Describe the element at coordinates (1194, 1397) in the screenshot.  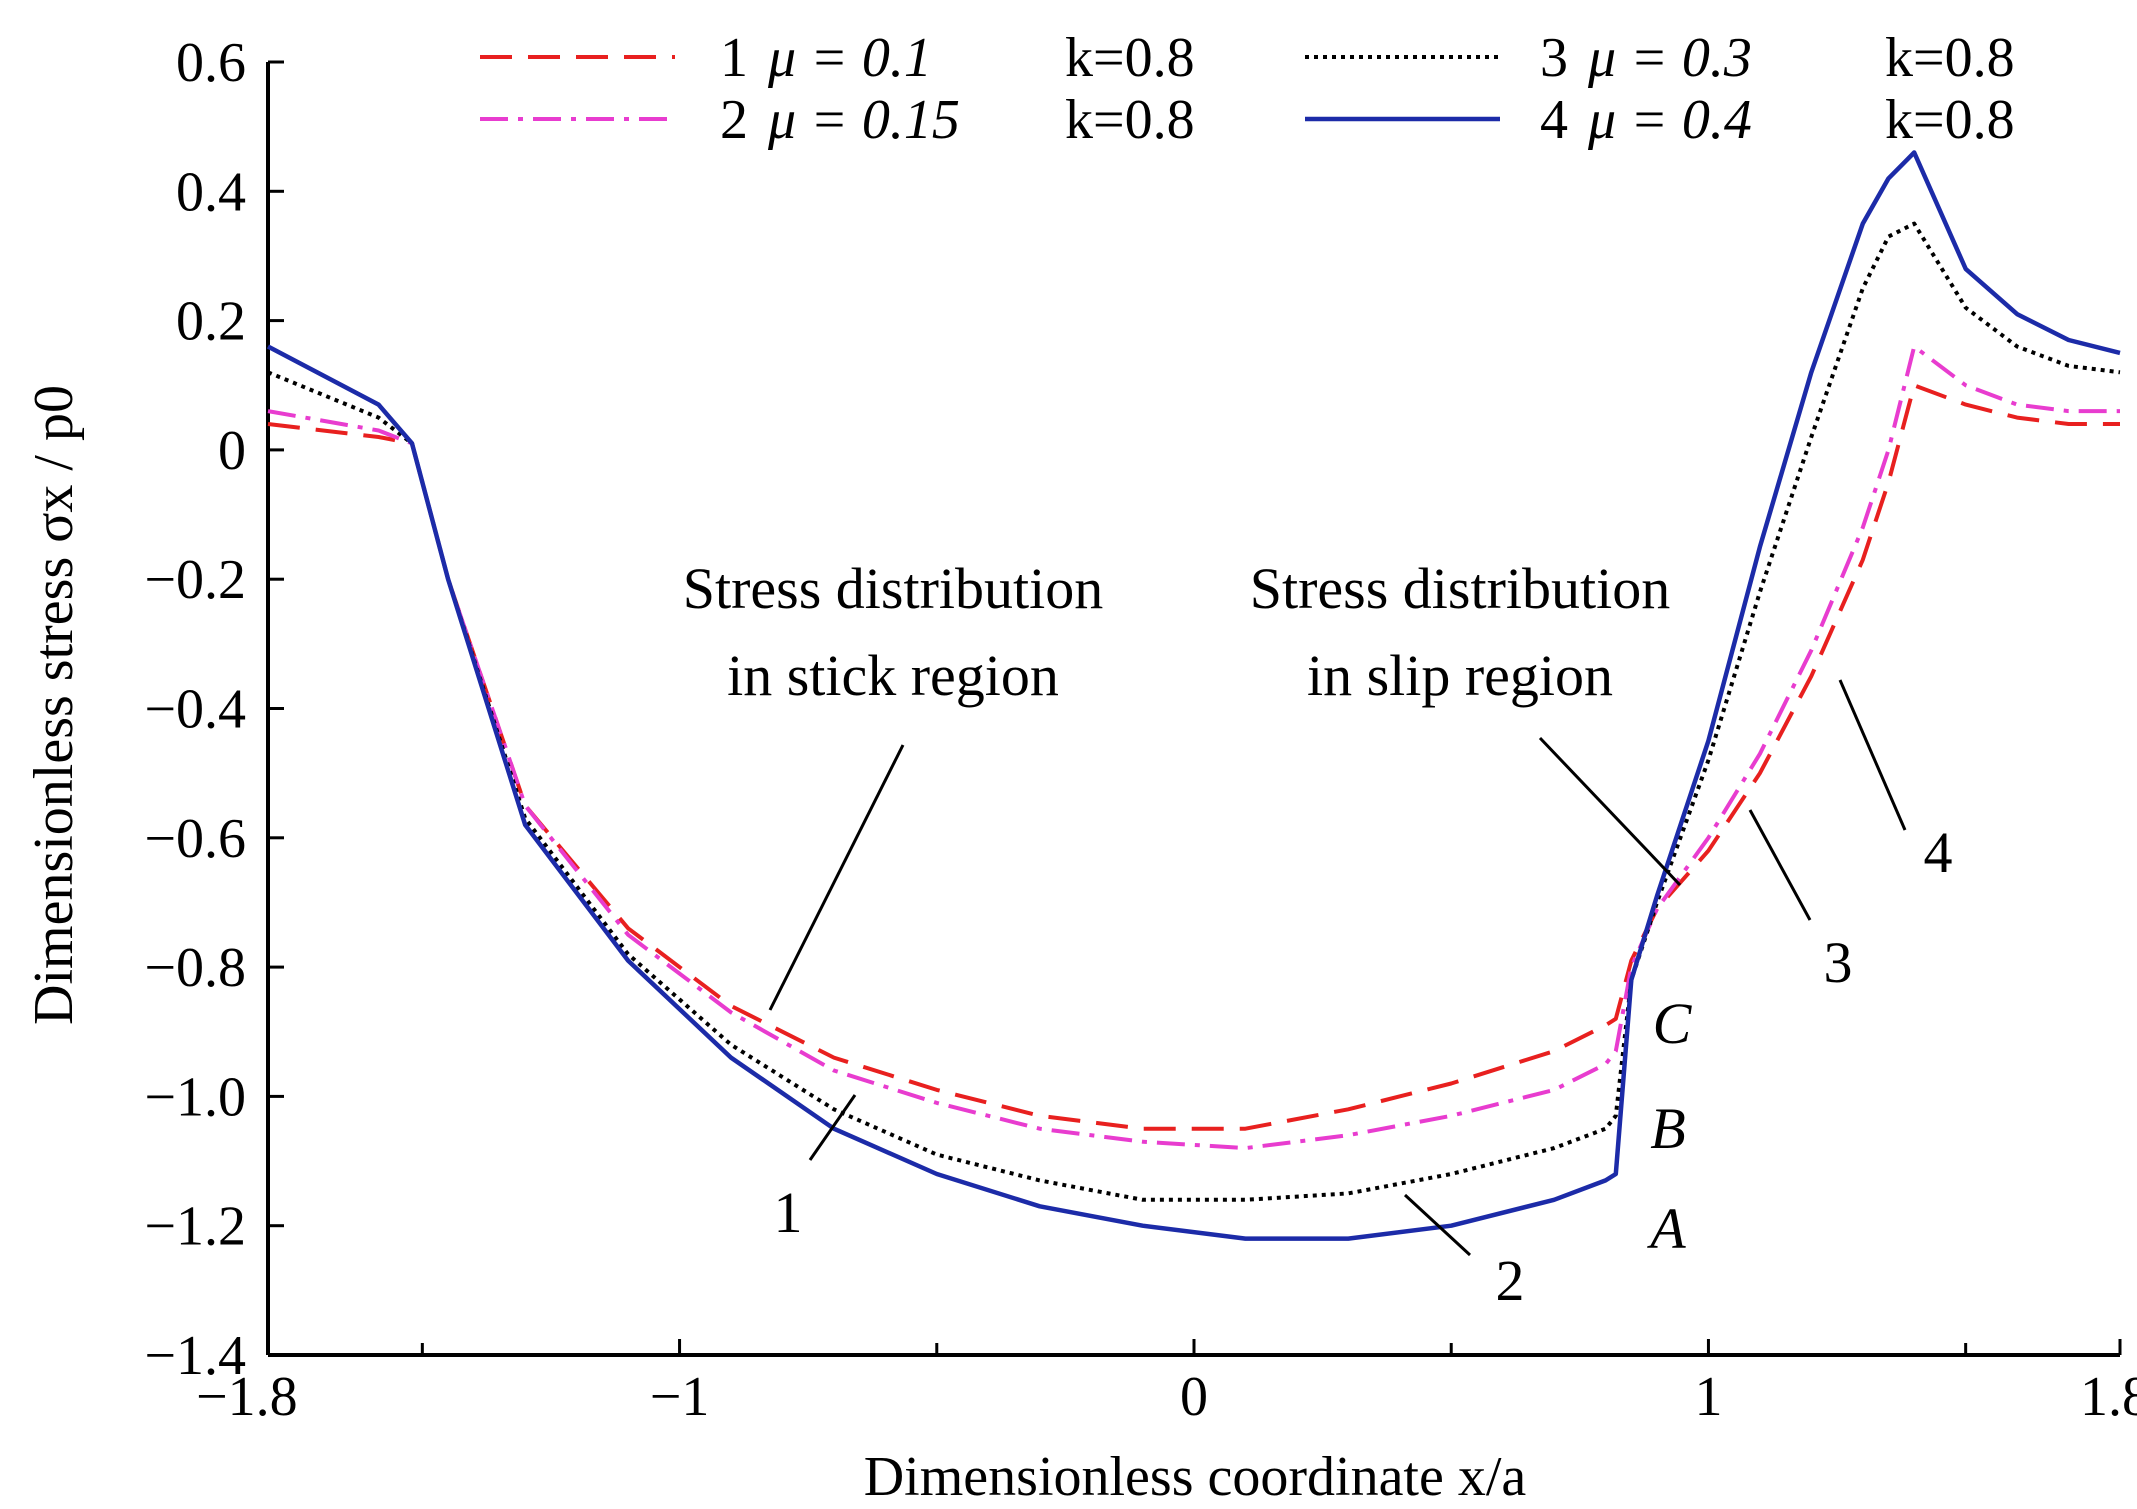
I see `x-tick-label: 0` at that location.